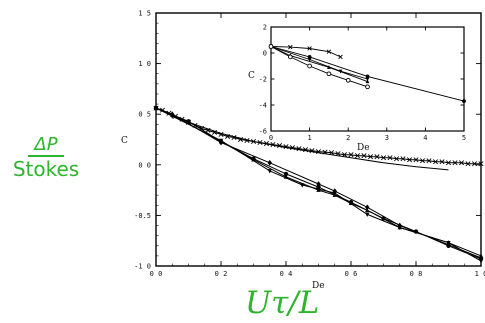 The image size is (485, 323). What do you see at coordinates (286, 274) in the screenshot?
I see `x-tick-label: 0 4` at bounding box center [286, 274].